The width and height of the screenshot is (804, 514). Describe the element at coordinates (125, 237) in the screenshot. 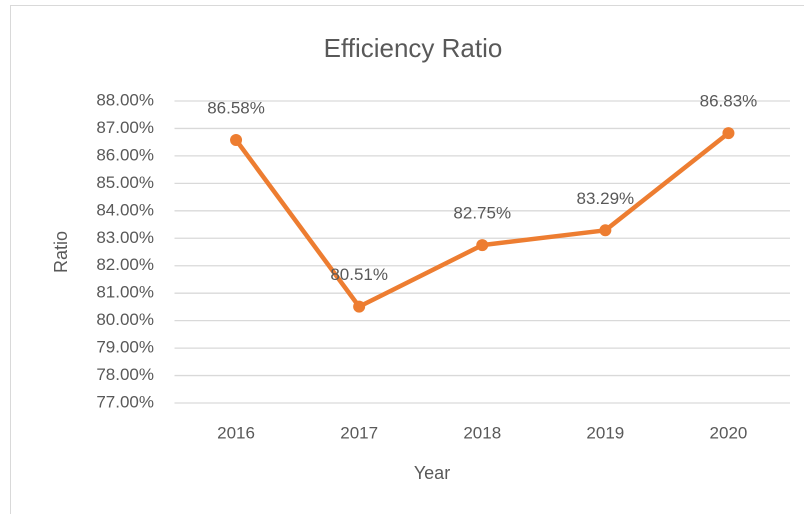

I see `y-tick-label: 83.00%` at that location.